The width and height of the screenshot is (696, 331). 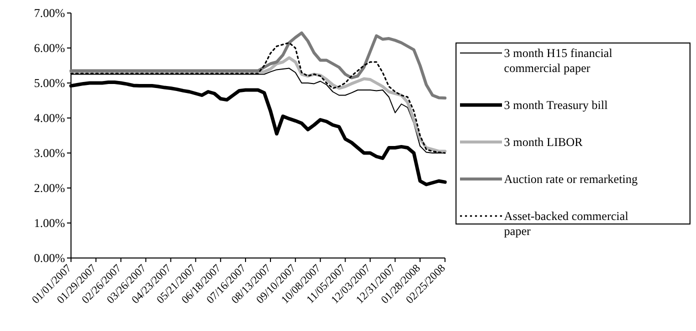 What do you see at coordinates (49, 153) in the screenshot?
I see `y-tick-label: 3.00%` at bounding box center [49, 153].